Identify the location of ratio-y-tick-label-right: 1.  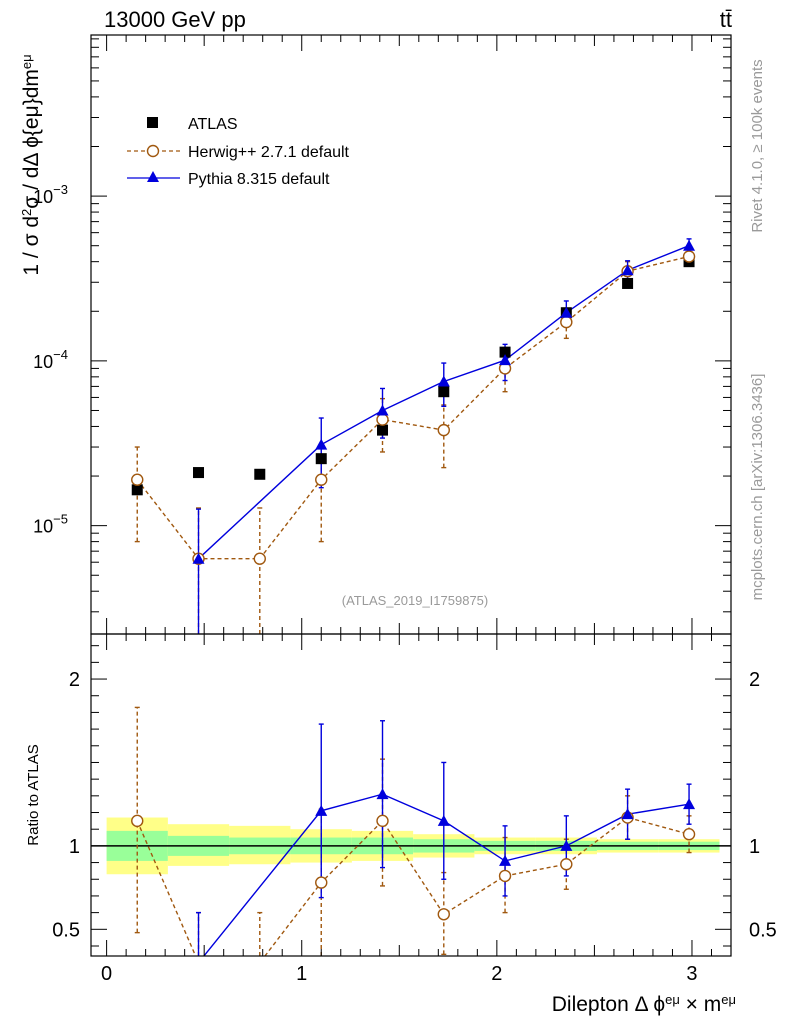
(754, 847).